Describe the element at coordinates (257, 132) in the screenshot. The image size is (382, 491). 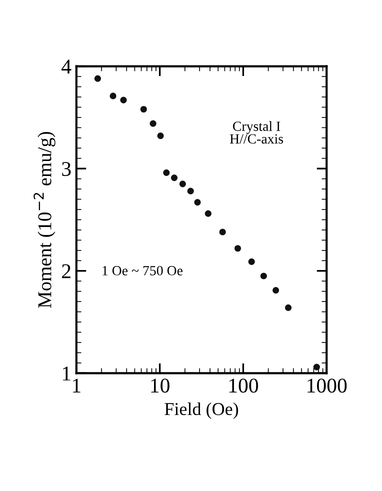
I see `annotation: Crystal I H//C-axis` at that location.